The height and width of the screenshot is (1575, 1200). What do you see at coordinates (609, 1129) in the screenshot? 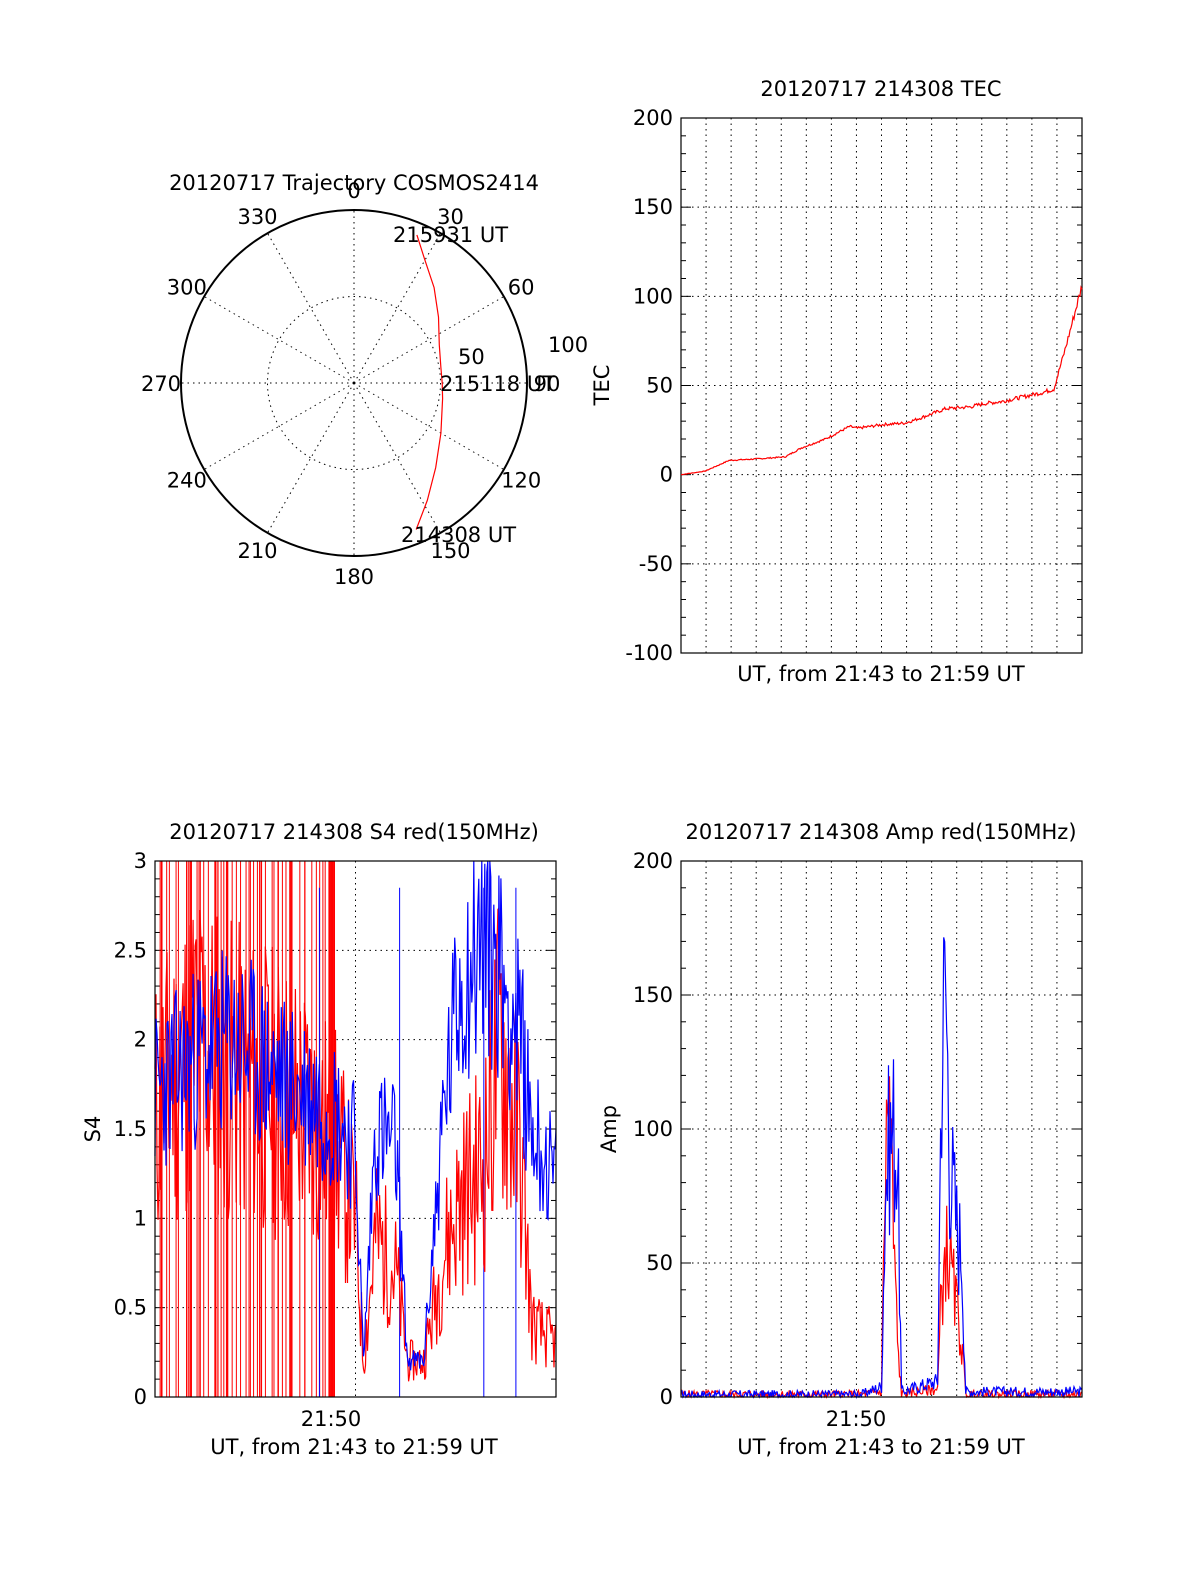
I see `amp-y-axis-label: Amp` at bounding box center [609, 1129].